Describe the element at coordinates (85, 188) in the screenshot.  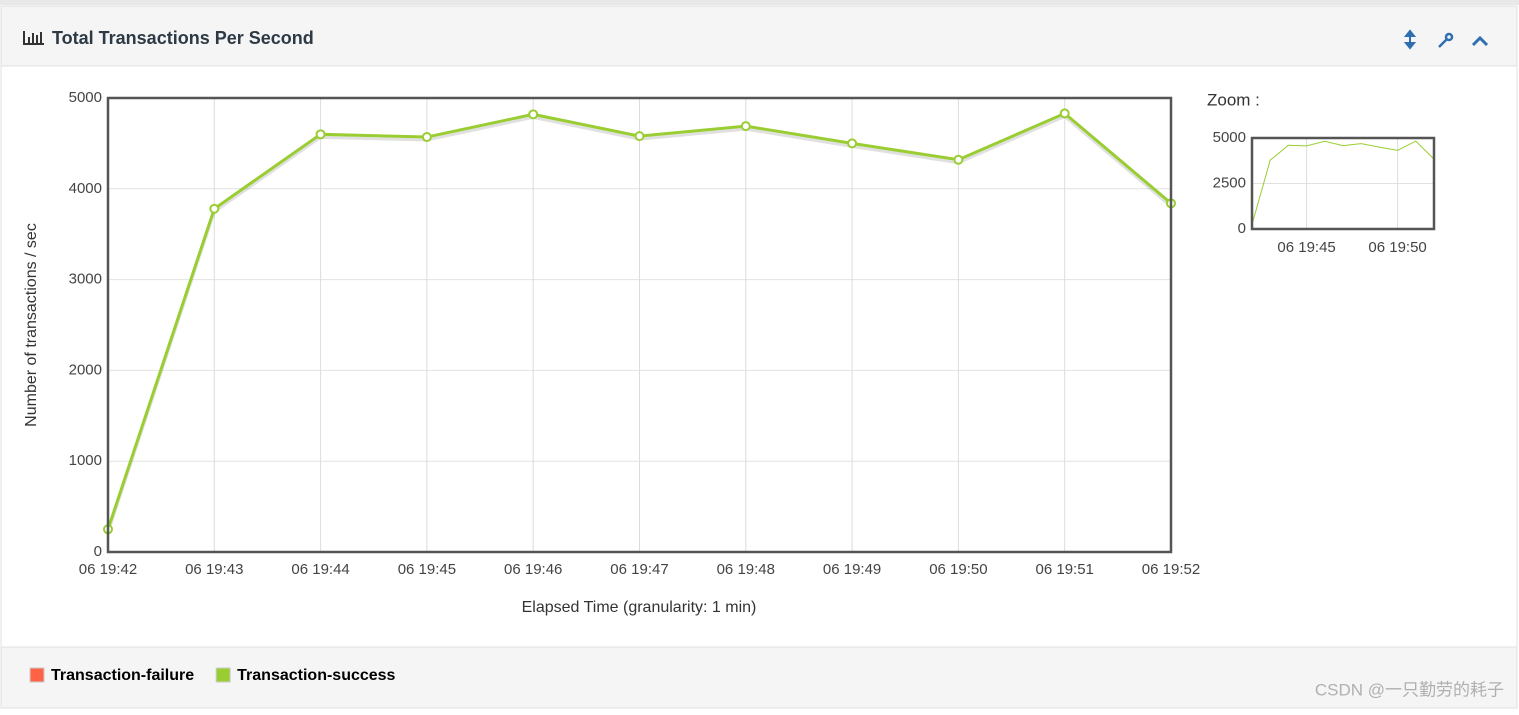
I see `y-tick-label: 4000` at that location.